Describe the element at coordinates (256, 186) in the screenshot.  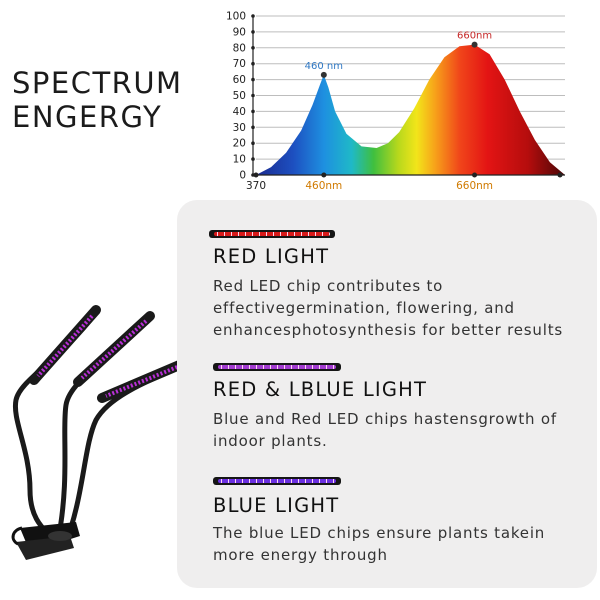
I see `x-tick-label: 370` at that location.